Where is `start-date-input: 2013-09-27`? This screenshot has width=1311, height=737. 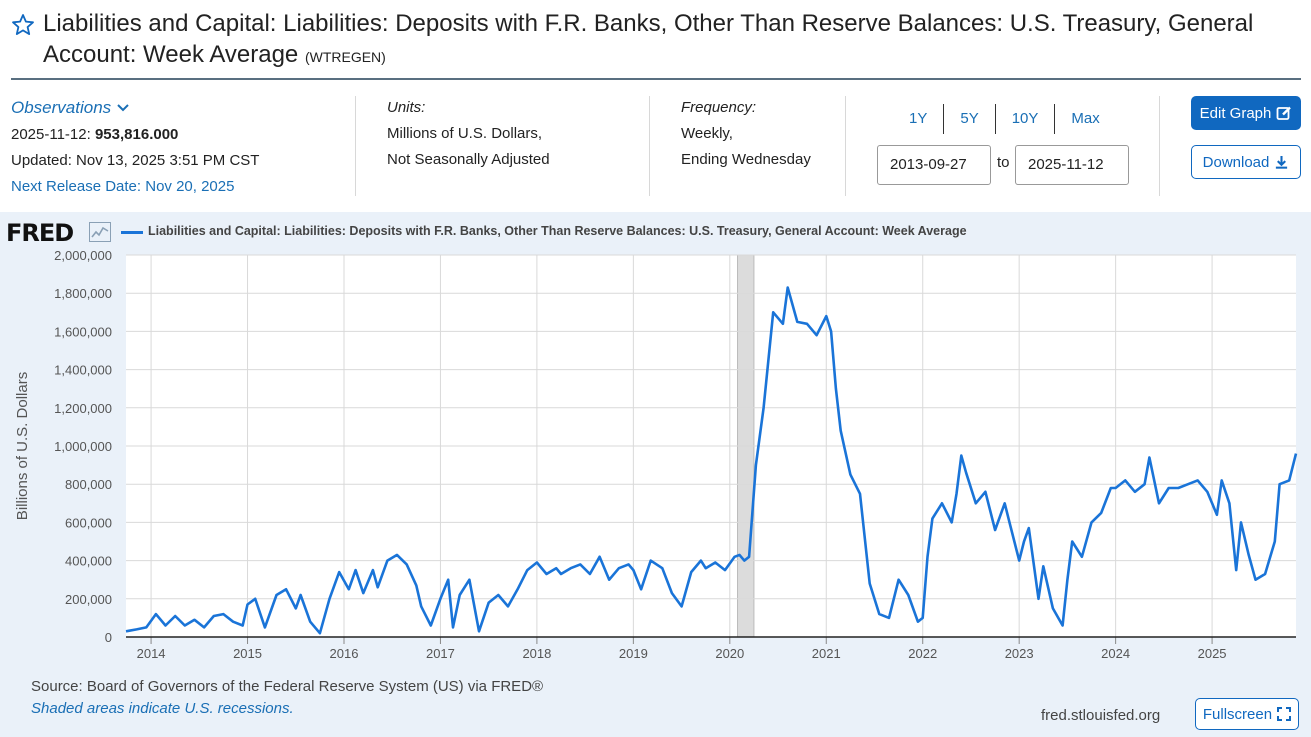
start-date-input: 2013-09-27 is located at coordinates (934, 165).